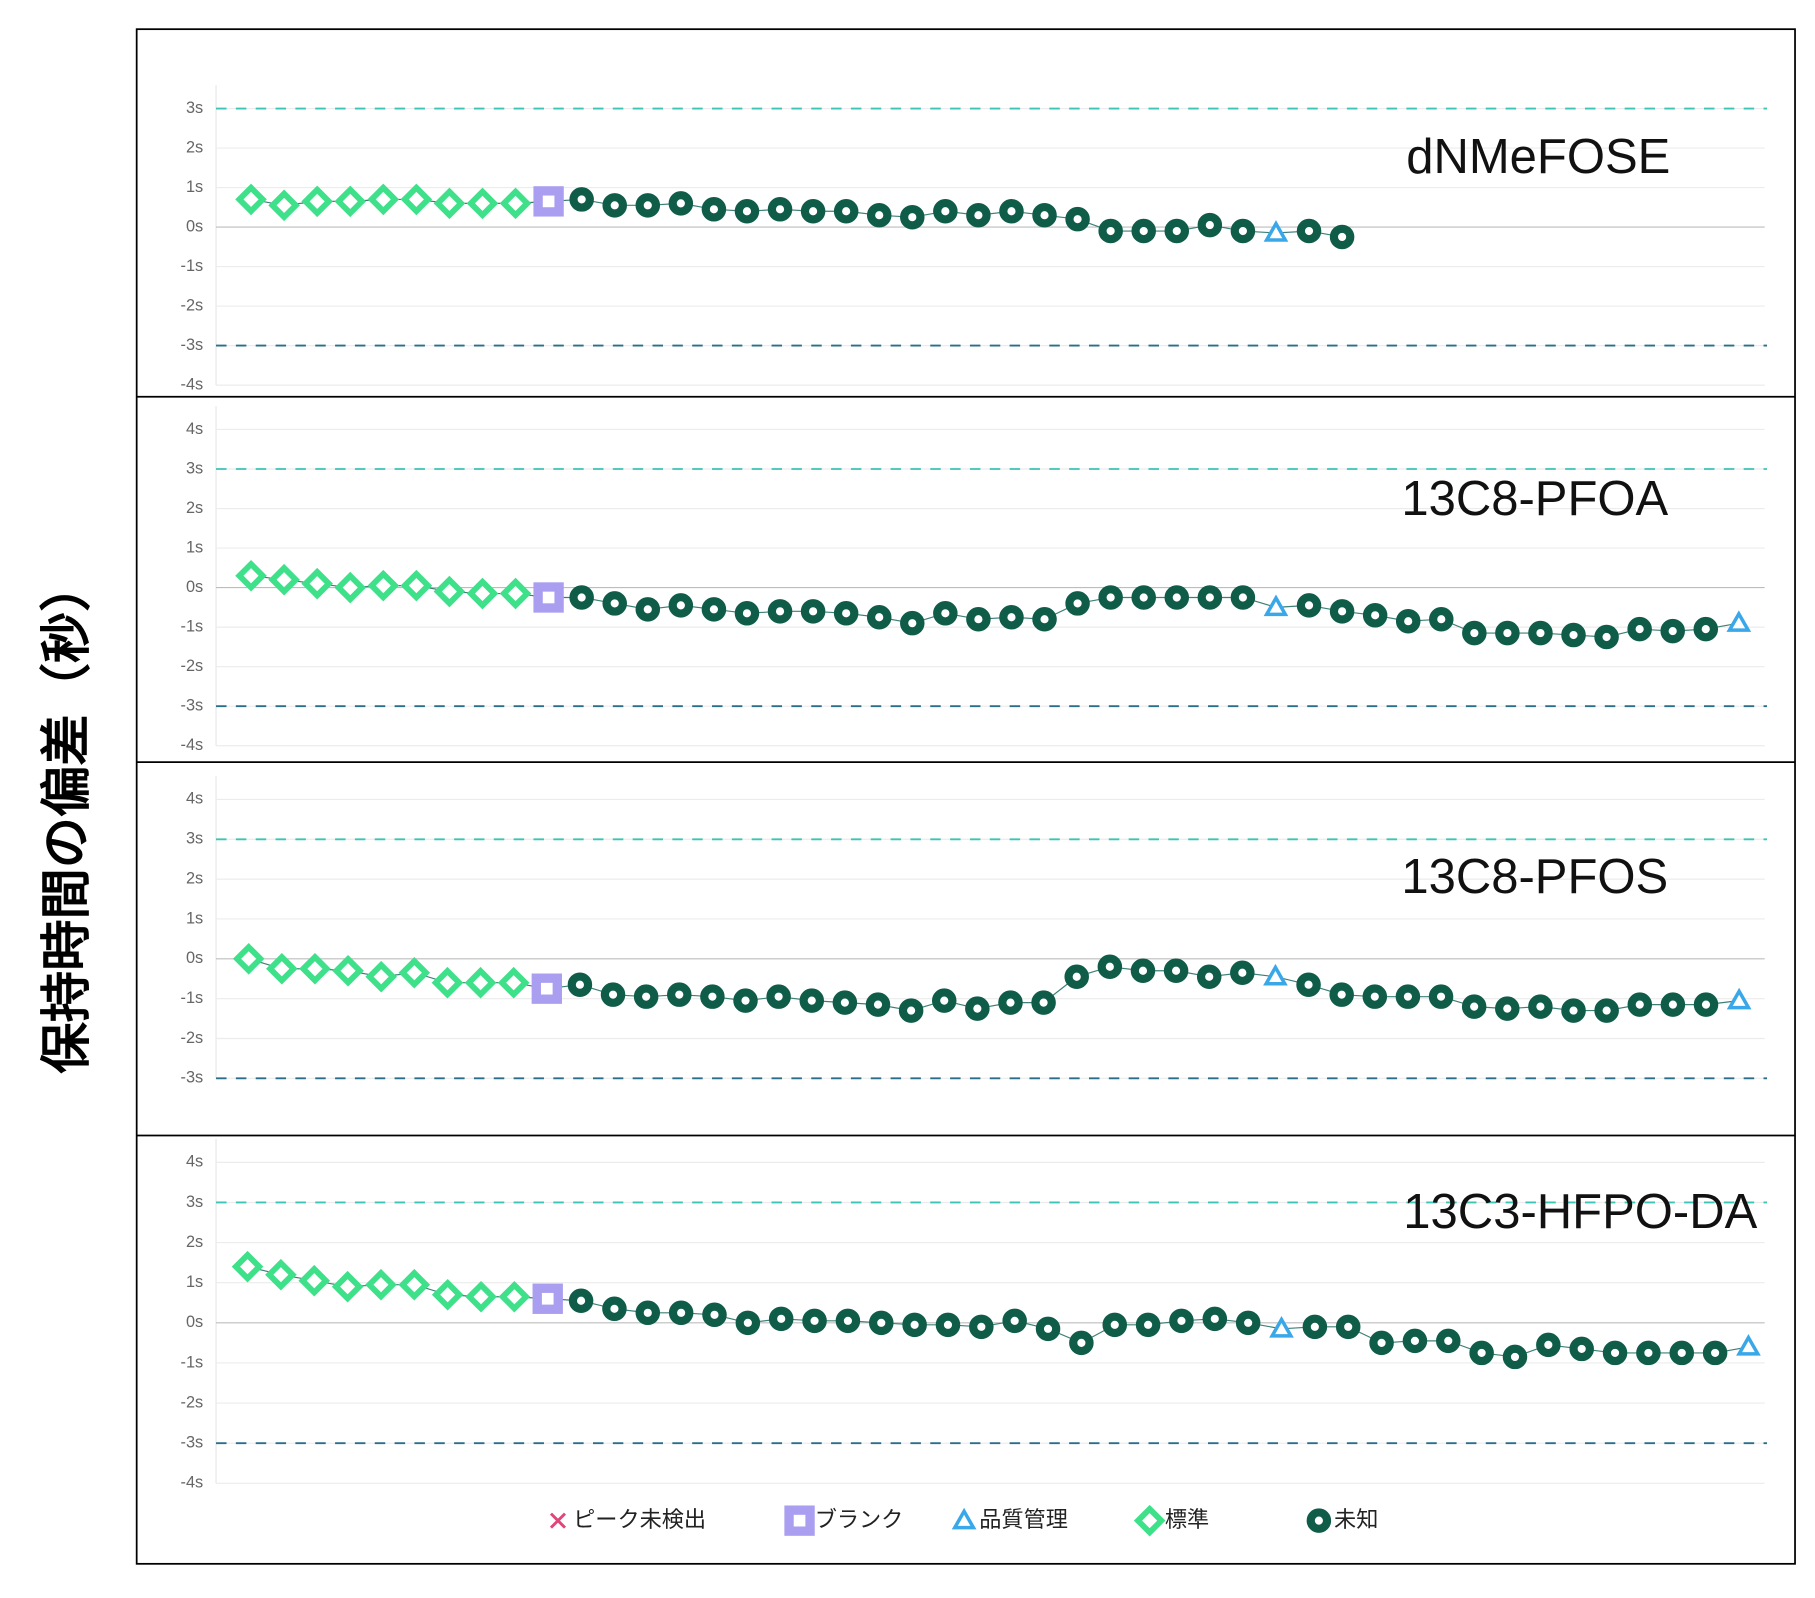 The image size is (1815, 1598). Describe the element at coordinates (1538, 157) in the screenshot. I see `panel-title: dNMeFOSE` at that location.